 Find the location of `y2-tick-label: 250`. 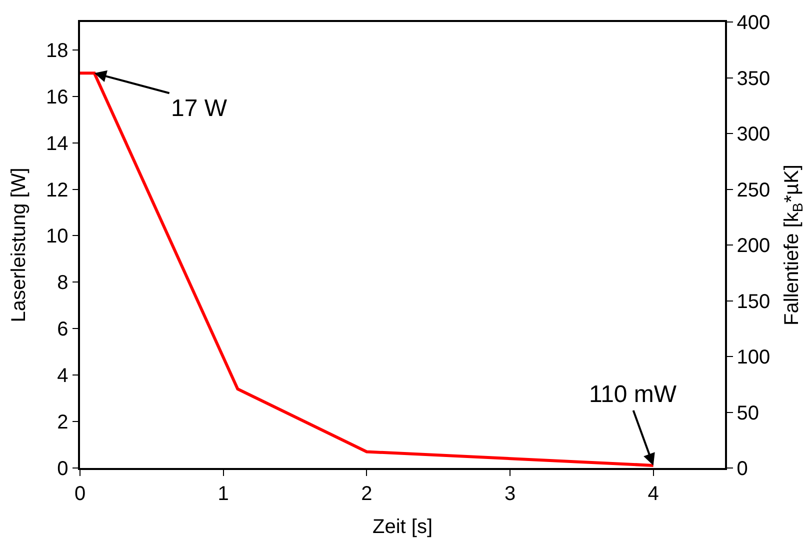

y2-tick-label: 250 is located at coordinates (753, 190).